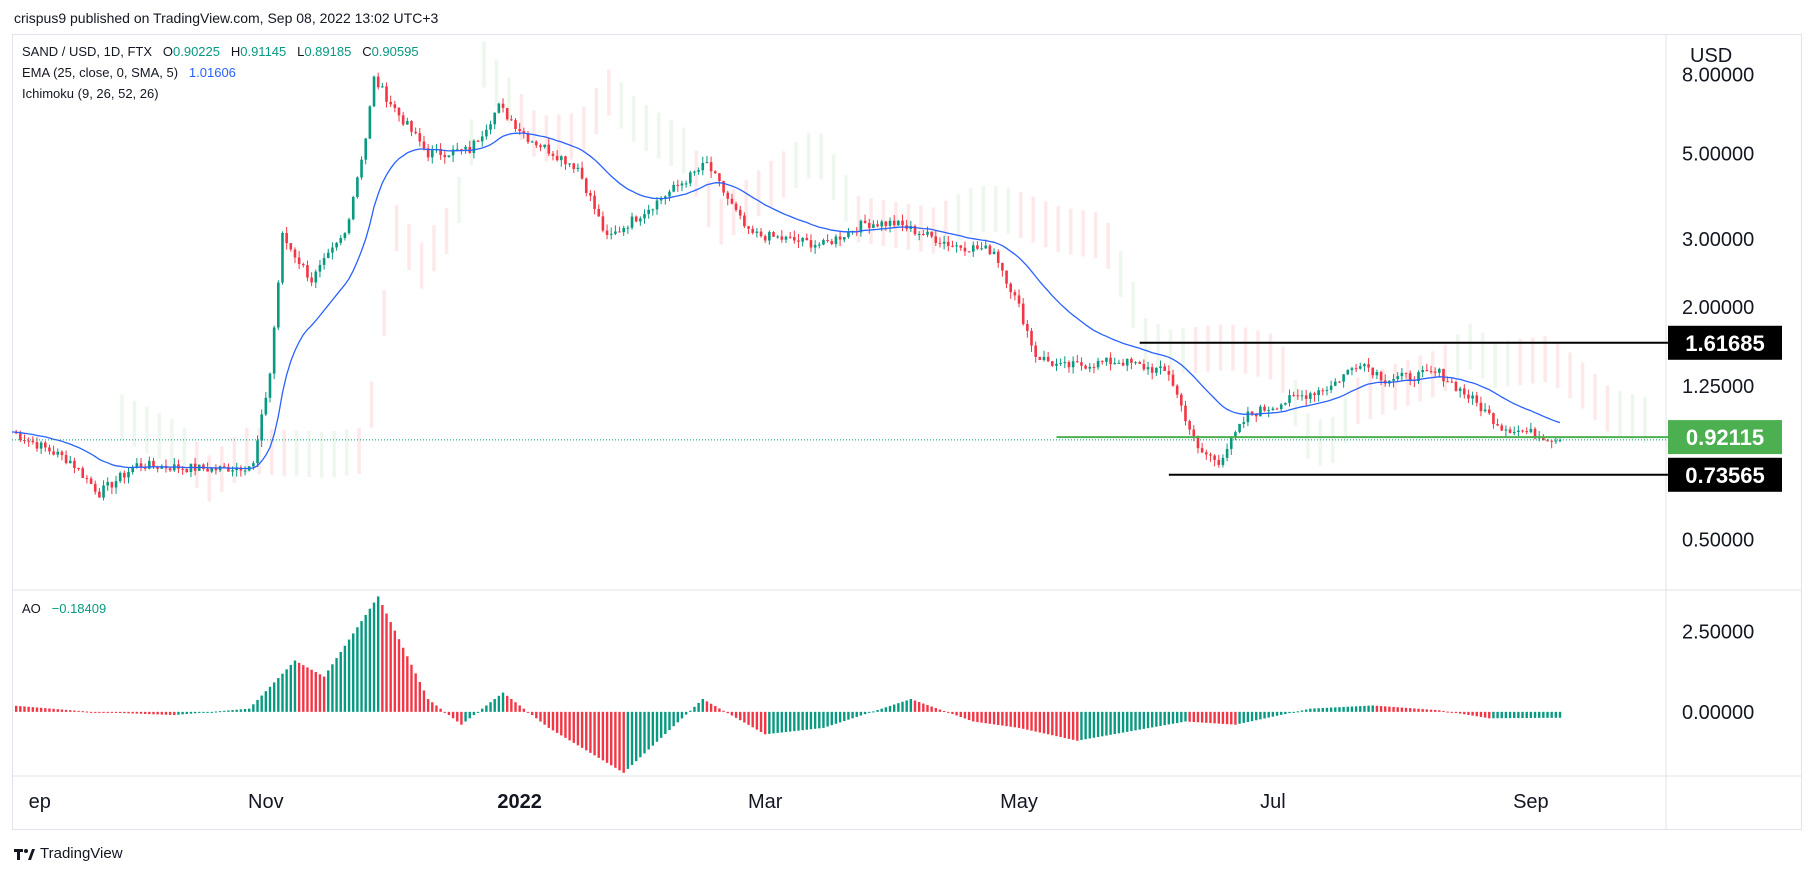 The width and height of the screenshot is (1814, 876). What do you see at coordinates (1725, 437) in the screenshot?
I see `price-label-box` at bounding box center [1725, 437].